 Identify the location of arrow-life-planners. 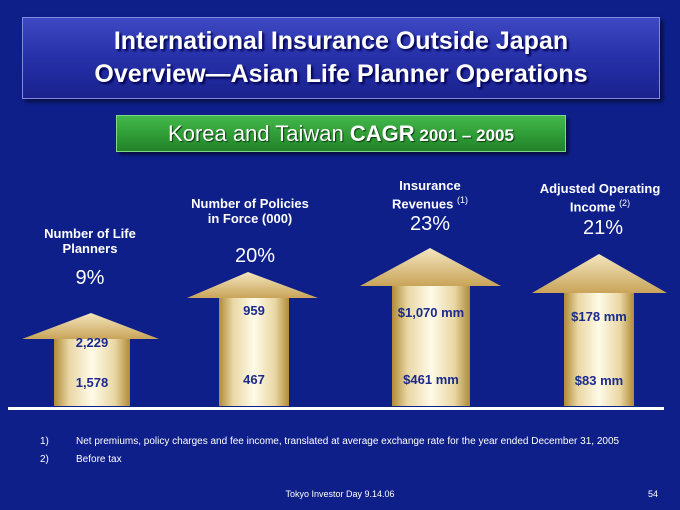
(90, 359).